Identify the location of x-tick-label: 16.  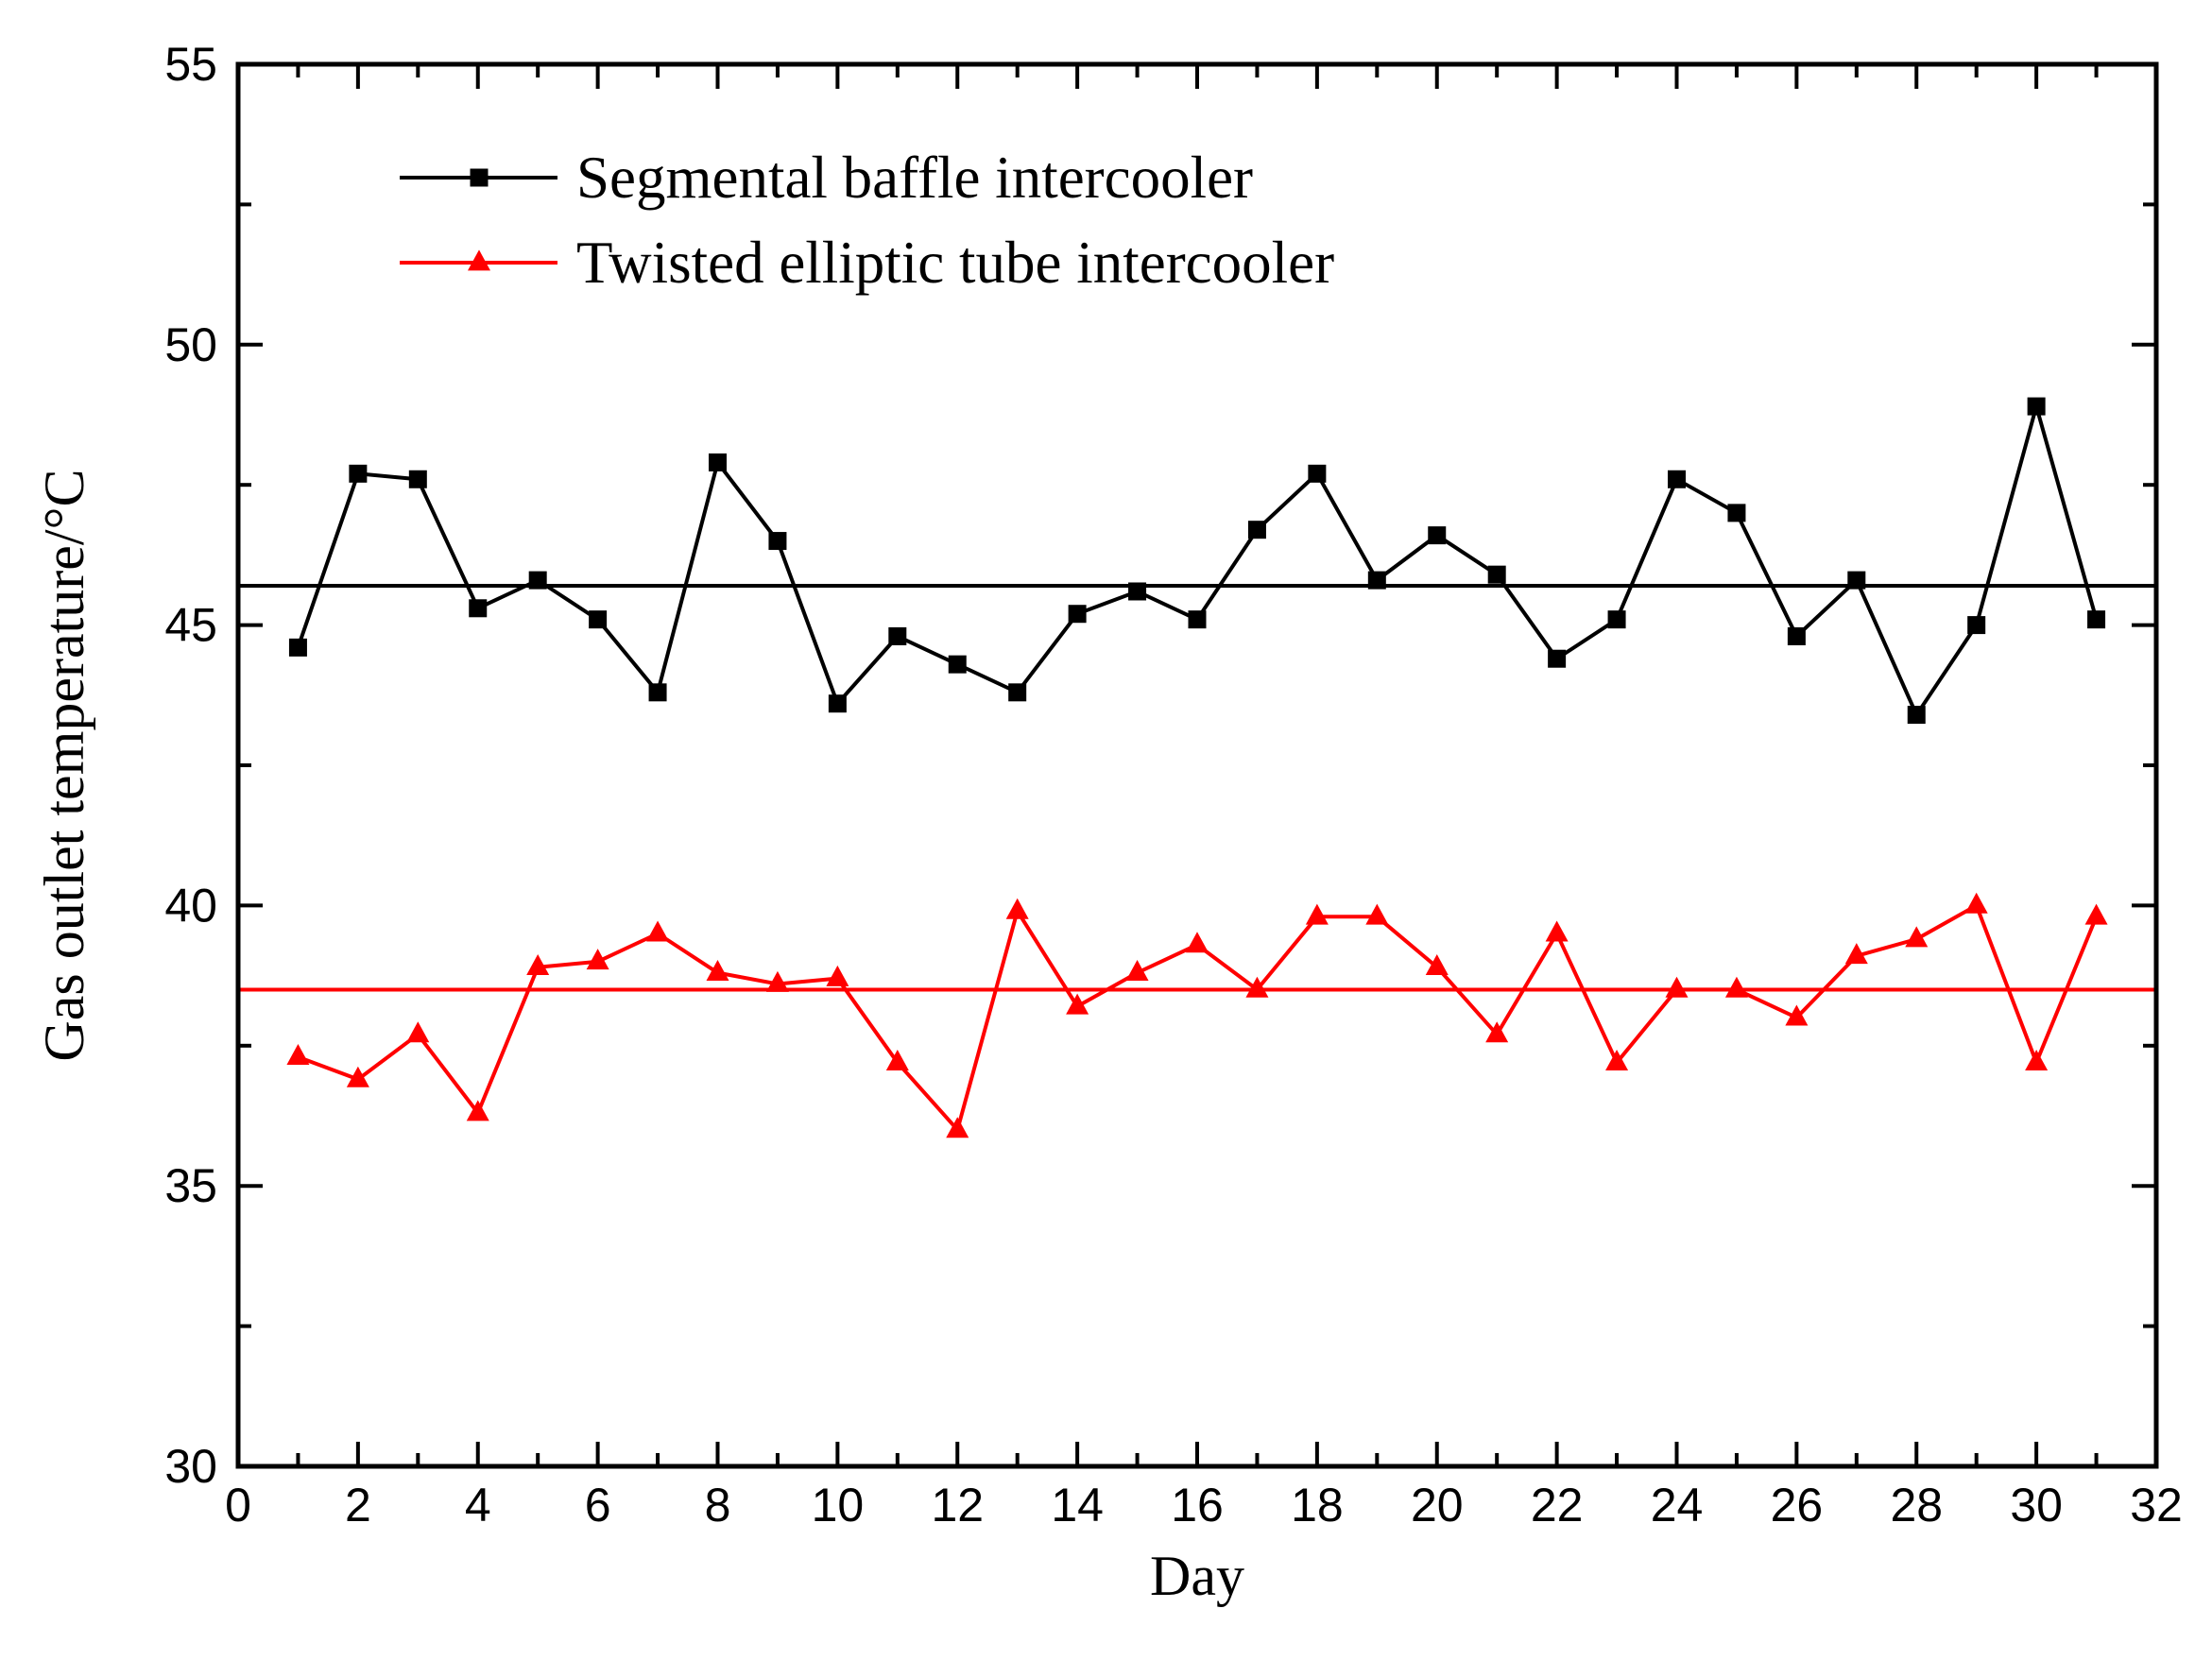
(1197, 1505).